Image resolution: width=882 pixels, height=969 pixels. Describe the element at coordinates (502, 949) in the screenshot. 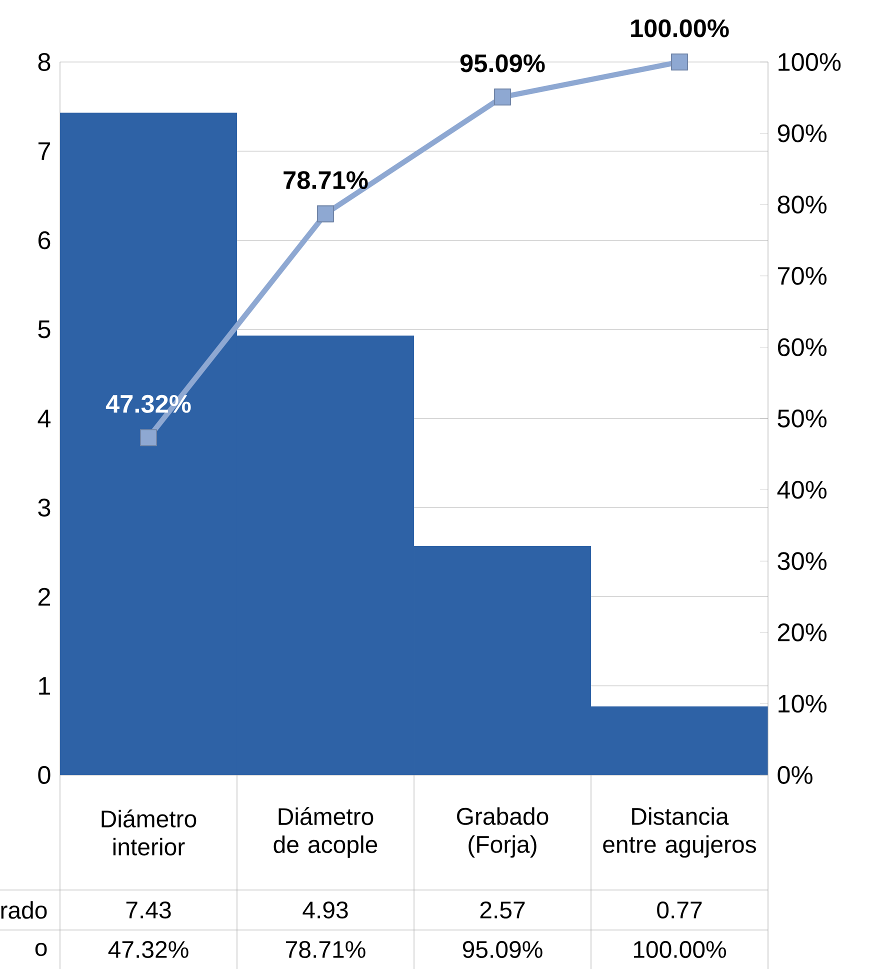

I see `data-label: 95.09%` at that location.